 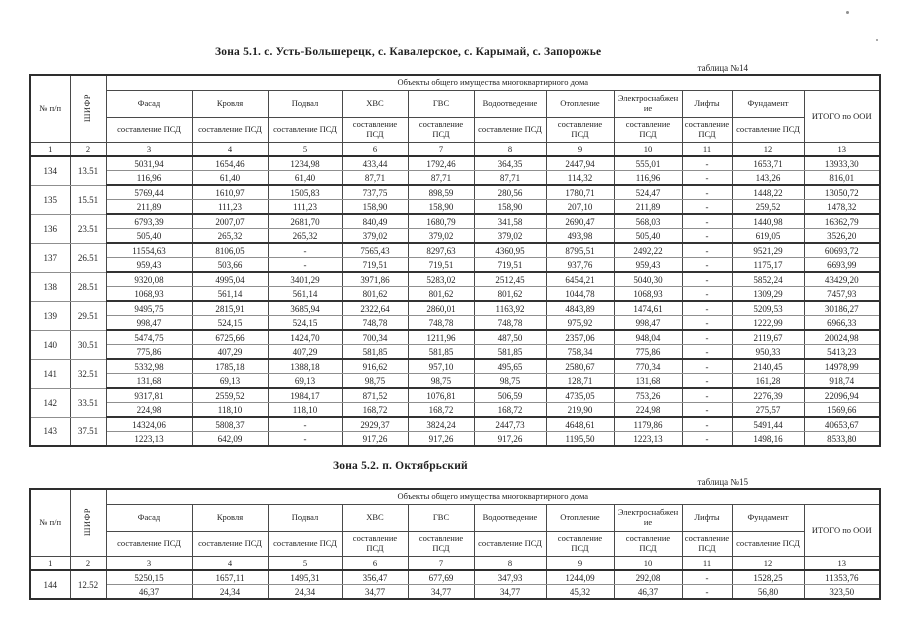 I want to click on column-header: Отопление, so click(x=580, y=104).